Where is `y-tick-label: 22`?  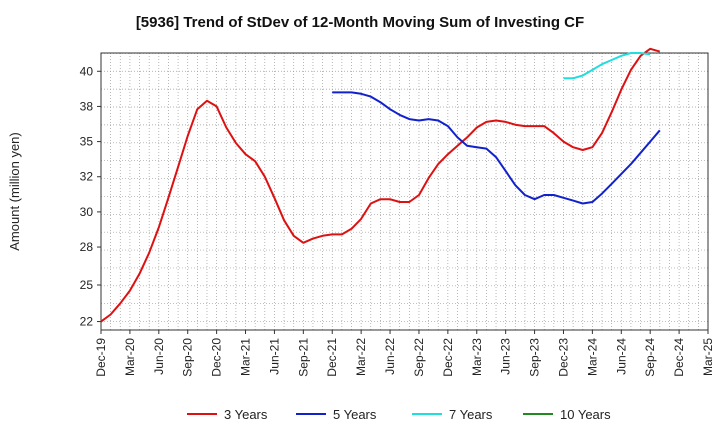 y-tick-label: 22 is located at coordinates (87, 322).